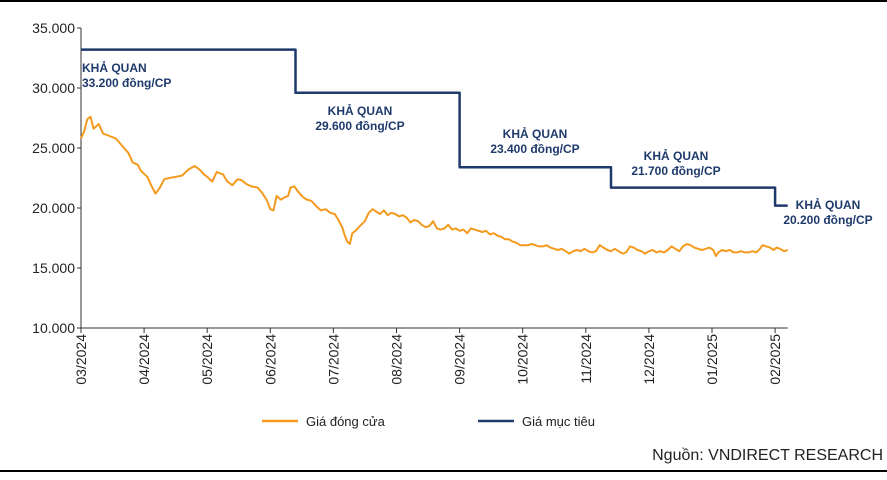 This screenshot has height=480, width=887. Describe the element at coordinates (333, 359) in the screenshot. I see `x-tick-label: 07/2024` at that location.